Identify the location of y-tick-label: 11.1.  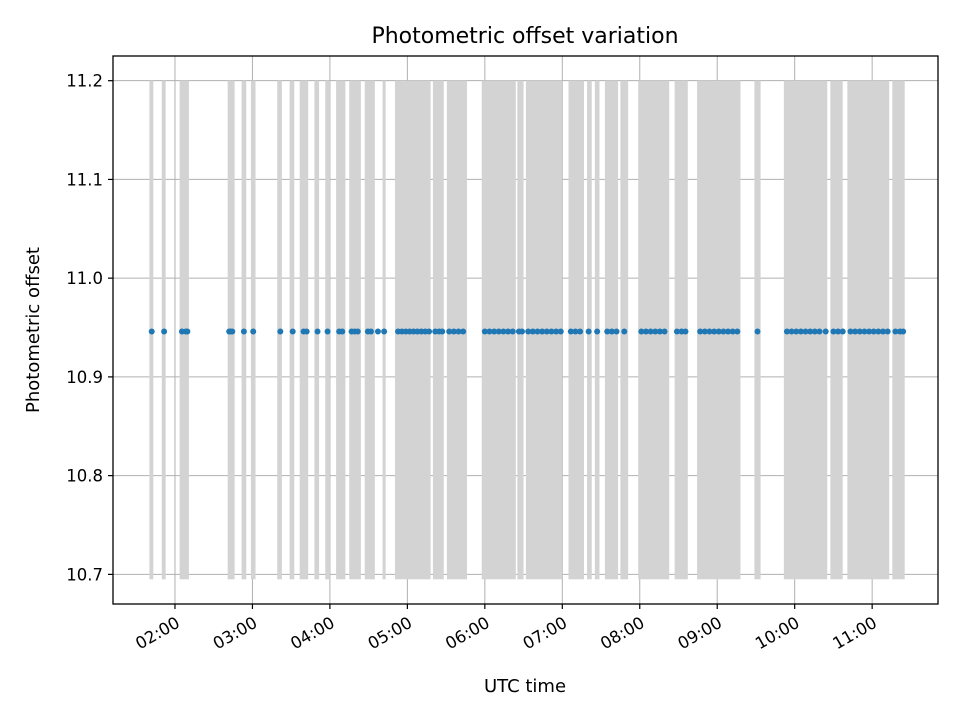
(84, 179).